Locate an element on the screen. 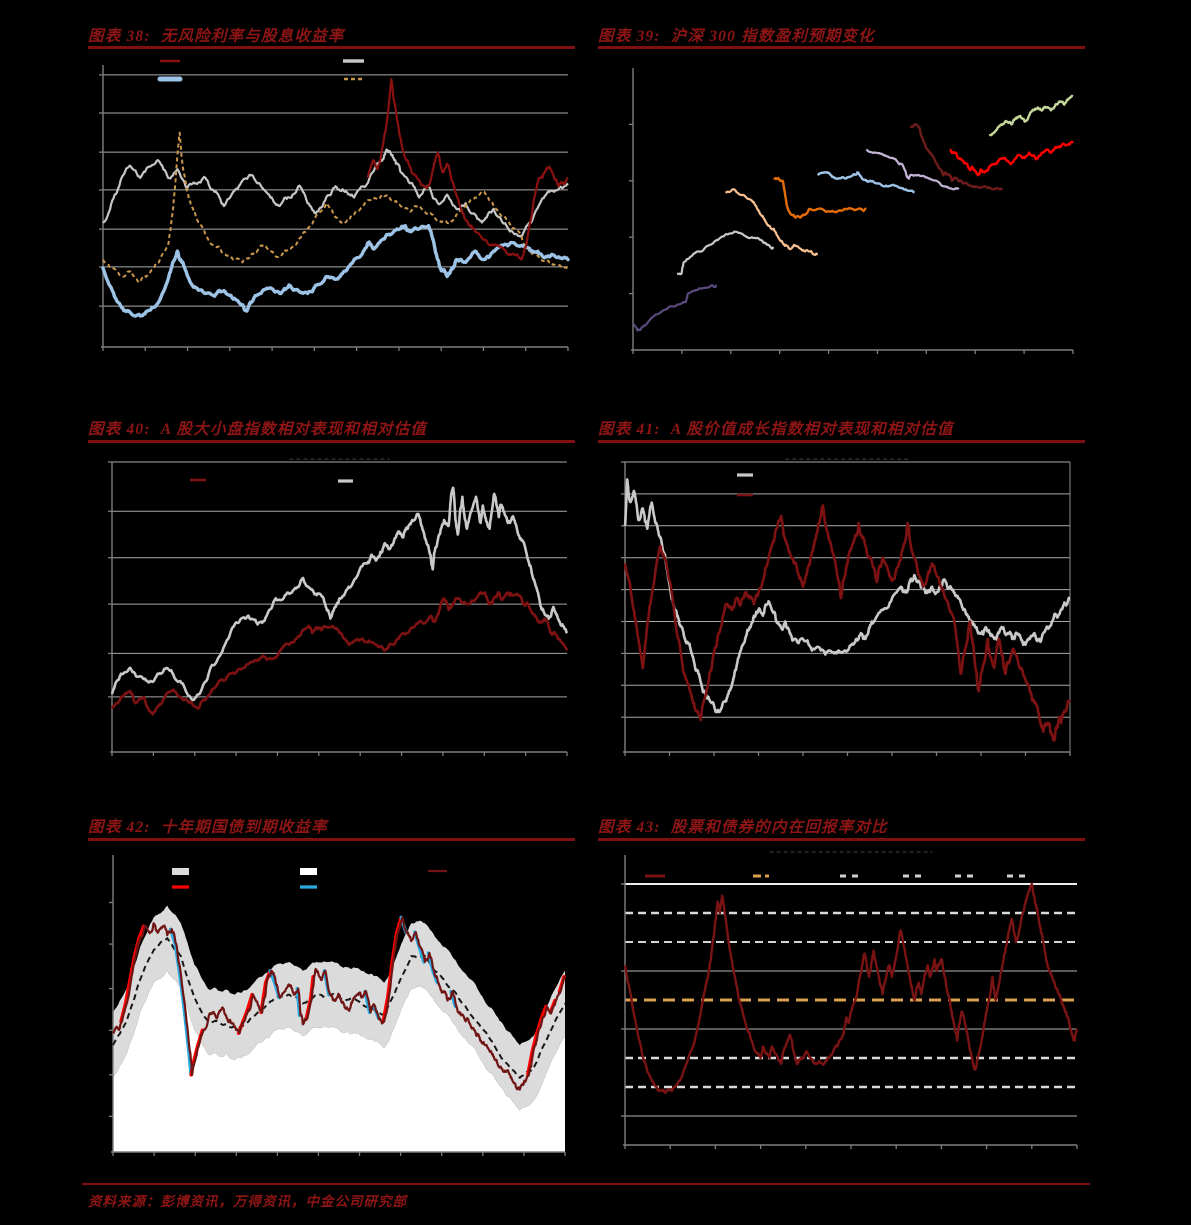 The image size is (1191, 1225). figure-38-name: 无风险利率与股息收益率 is located at coordinates (252, 36).